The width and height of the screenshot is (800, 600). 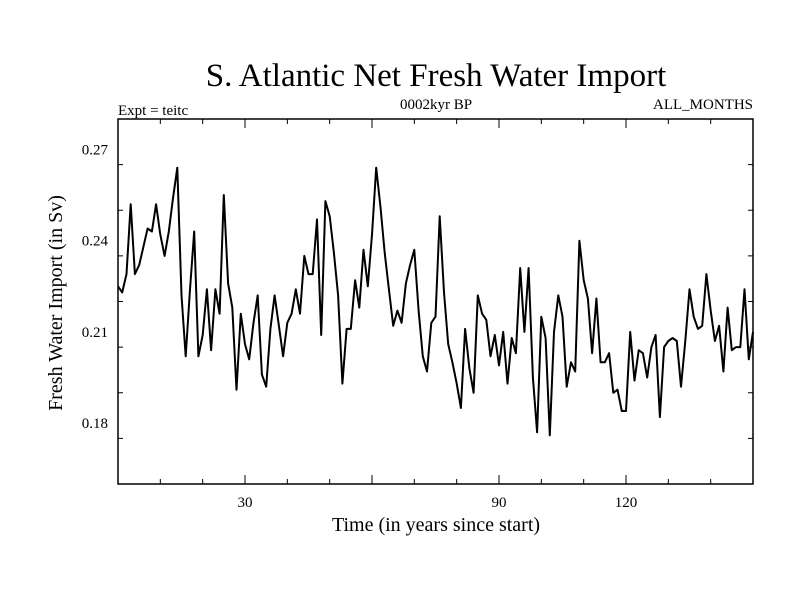 What do you see at coordinates (95, 424) in the screenshot?
I see `y-tick-label: 0.18` at bounding box center [95, 424].